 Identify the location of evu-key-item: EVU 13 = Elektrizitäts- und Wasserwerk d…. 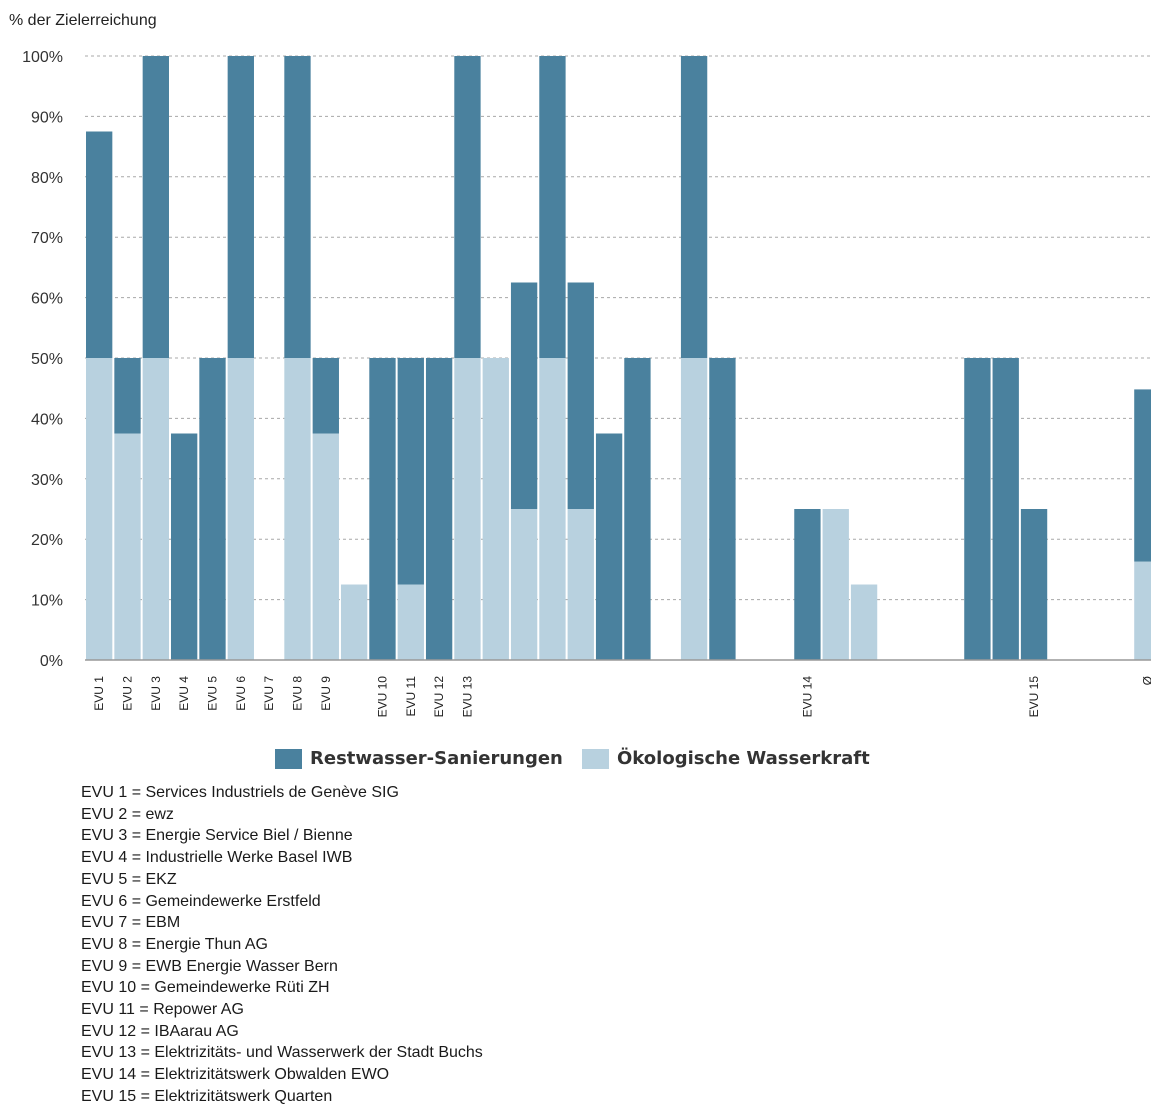
(282, 1053).